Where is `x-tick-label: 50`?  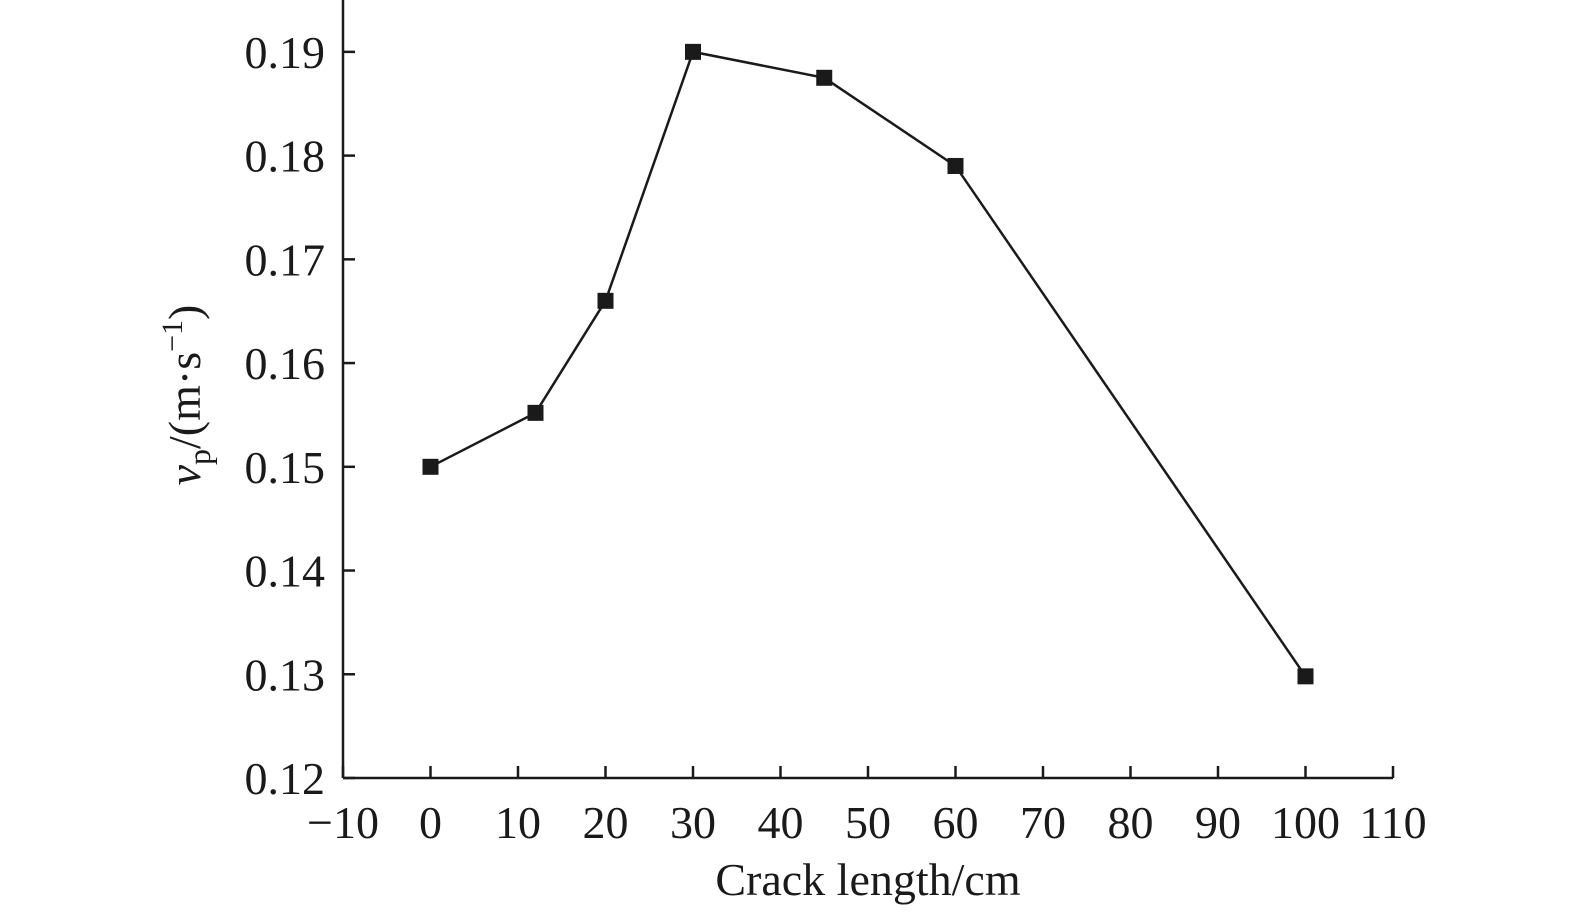 x-tick-label: 50 is located at coordinates (868, 822).